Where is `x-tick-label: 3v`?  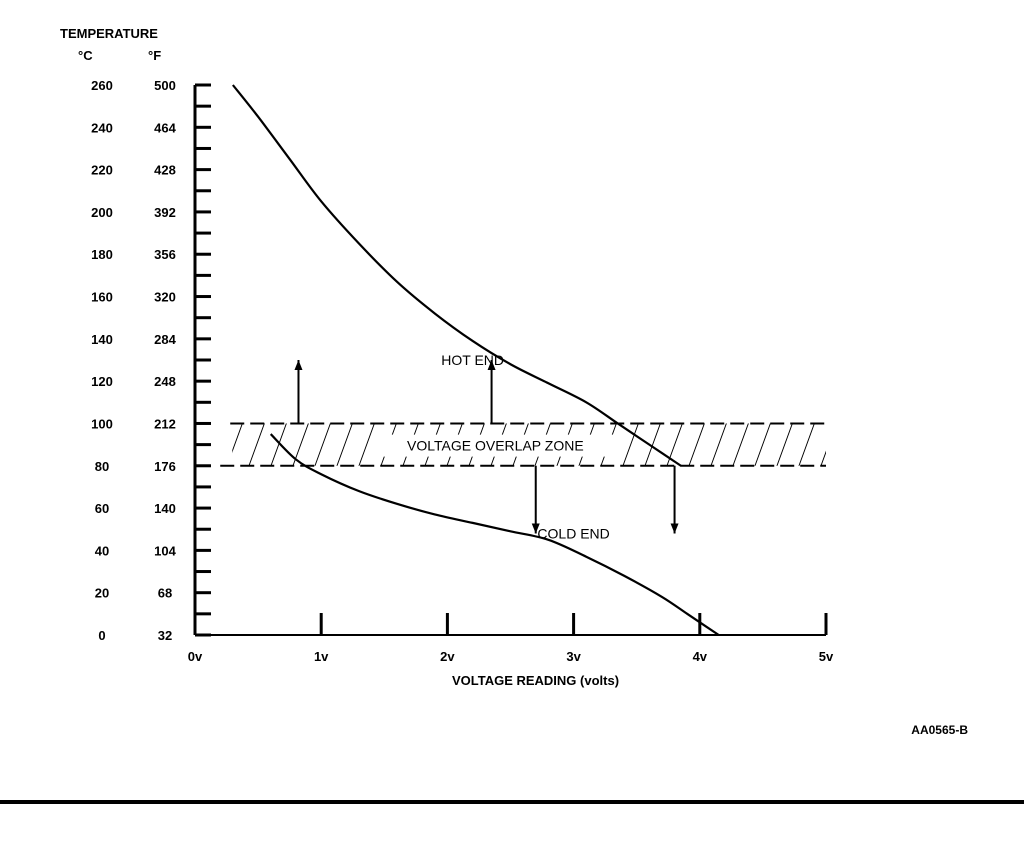 x-tick-label: 3v is located at coordinates (573, 656).